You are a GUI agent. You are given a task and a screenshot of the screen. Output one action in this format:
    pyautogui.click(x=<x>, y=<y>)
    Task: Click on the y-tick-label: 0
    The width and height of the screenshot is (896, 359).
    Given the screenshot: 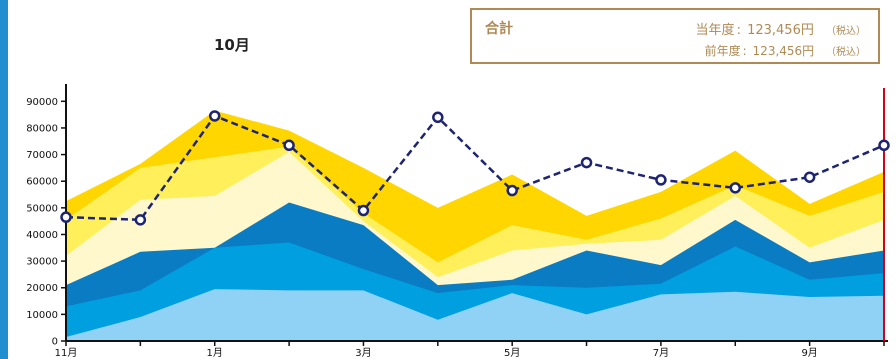 What is the action you would take?
    pyautogui.click(x=55, y=342)
    